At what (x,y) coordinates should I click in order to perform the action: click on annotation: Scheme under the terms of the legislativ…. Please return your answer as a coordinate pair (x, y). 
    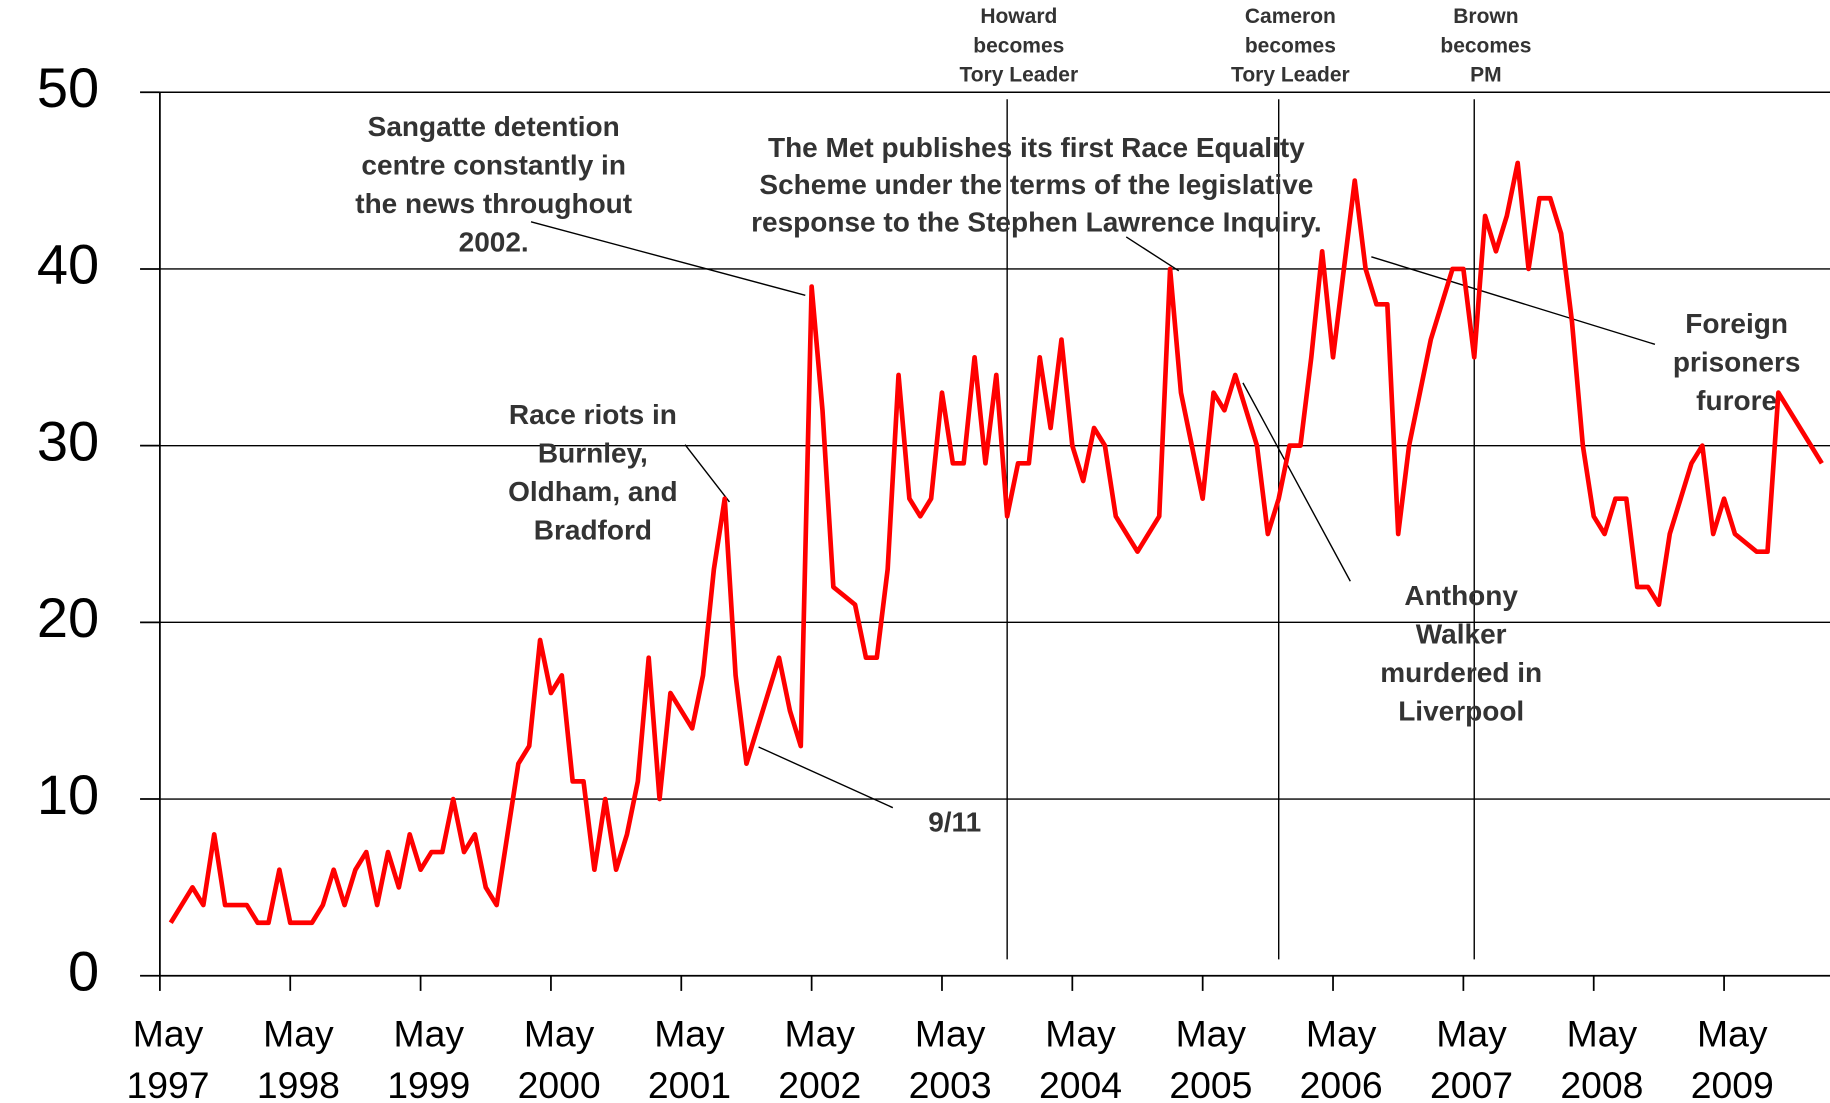
    Looking at the image, I should click on (1036, 184).